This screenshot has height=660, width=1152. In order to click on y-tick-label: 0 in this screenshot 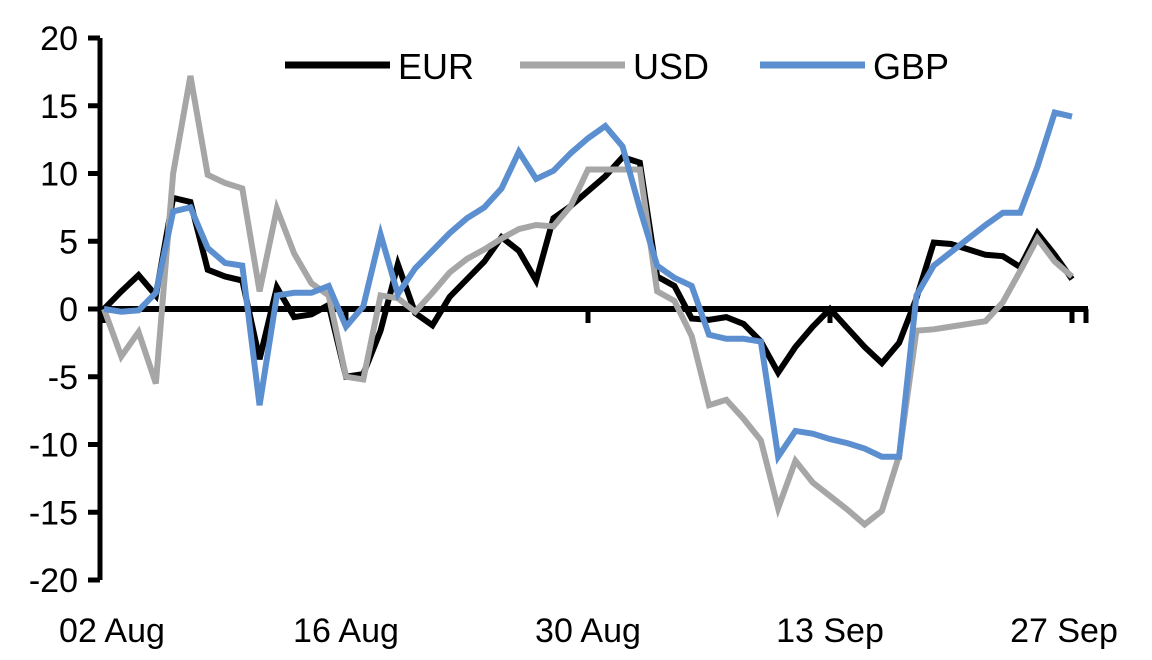, I will do `click(68, 310)`.